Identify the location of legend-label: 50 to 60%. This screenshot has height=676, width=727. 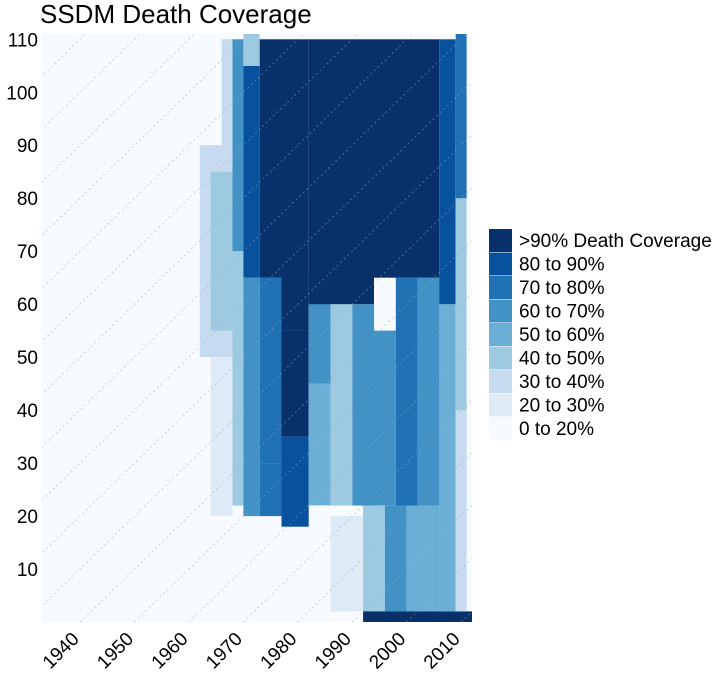
(562, 335).